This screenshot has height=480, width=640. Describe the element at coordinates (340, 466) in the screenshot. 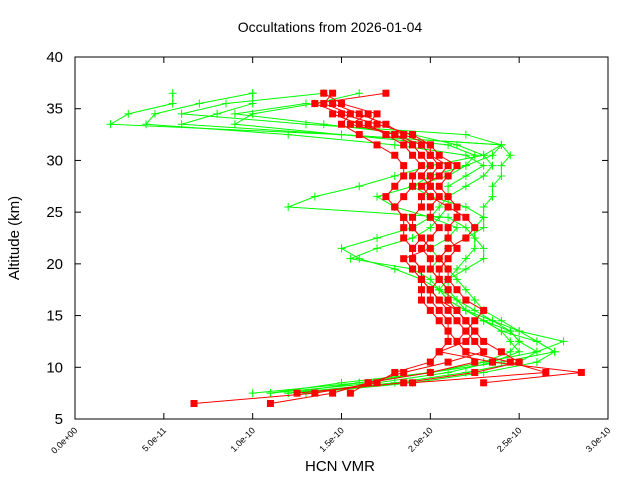

I see `x-axis-label: HCN VMR` at that location.